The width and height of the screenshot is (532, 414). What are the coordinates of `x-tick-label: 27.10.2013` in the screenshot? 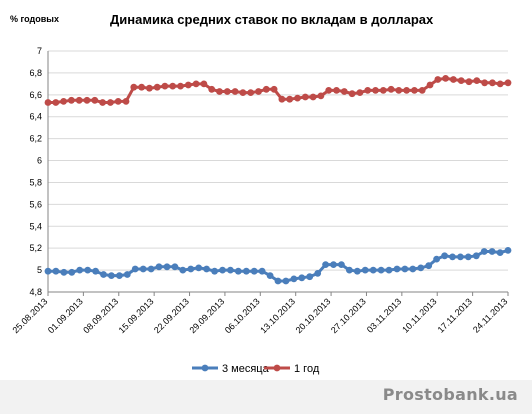 It's located at (348, 315).